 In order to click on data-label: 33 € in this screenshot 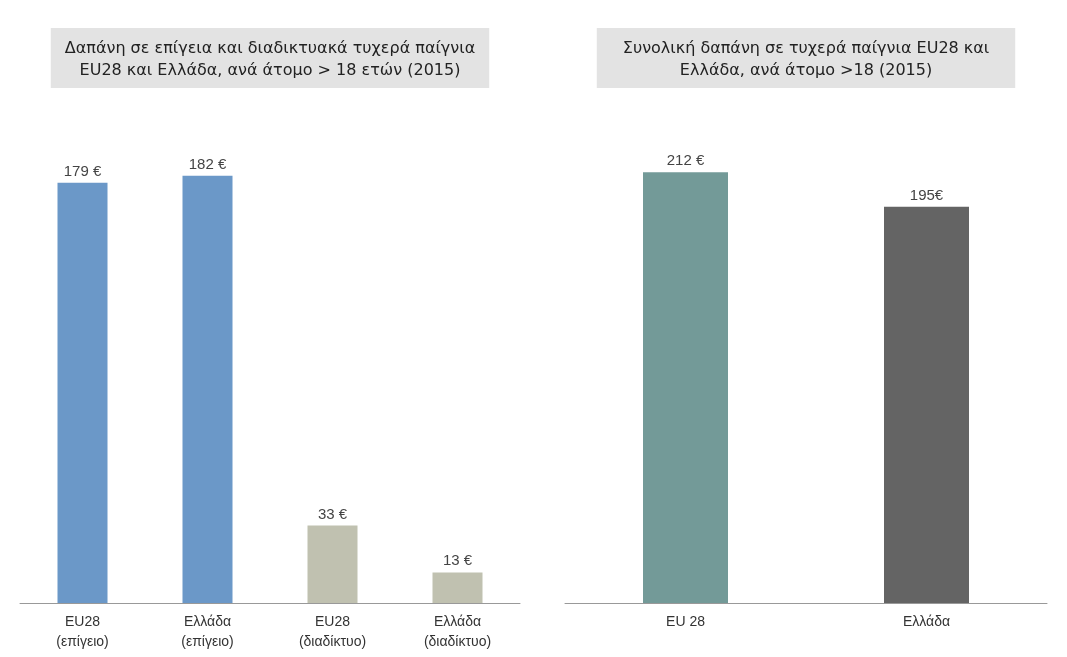, I will do `click(332, 513)`.